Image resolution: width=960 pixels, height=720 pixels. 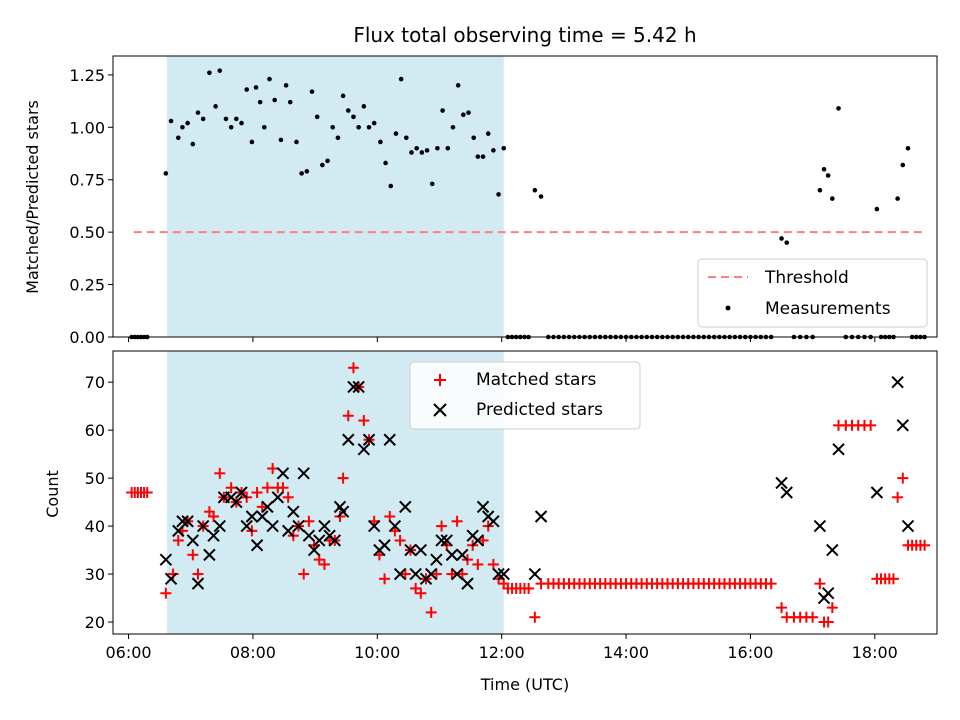 What do you see at coordinates (440, 380) in the screenshot?
I see `legend-matched-swatch` at bounding box center [440, 380].